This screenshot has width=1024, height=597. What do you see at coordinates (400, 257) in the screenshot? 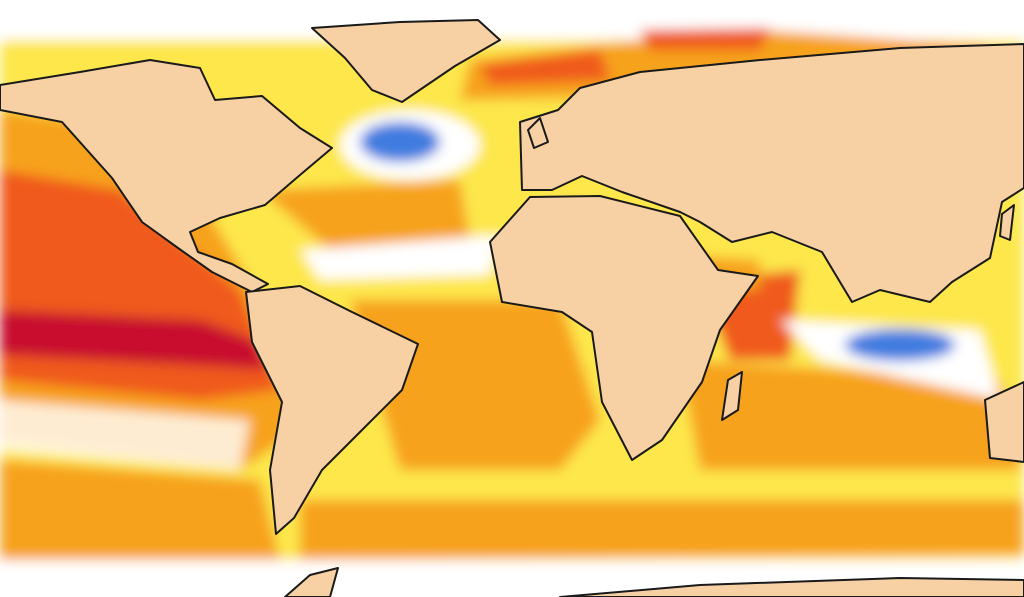
I see `tropical-atlantic-neutral` at bounding box center [400, 257].